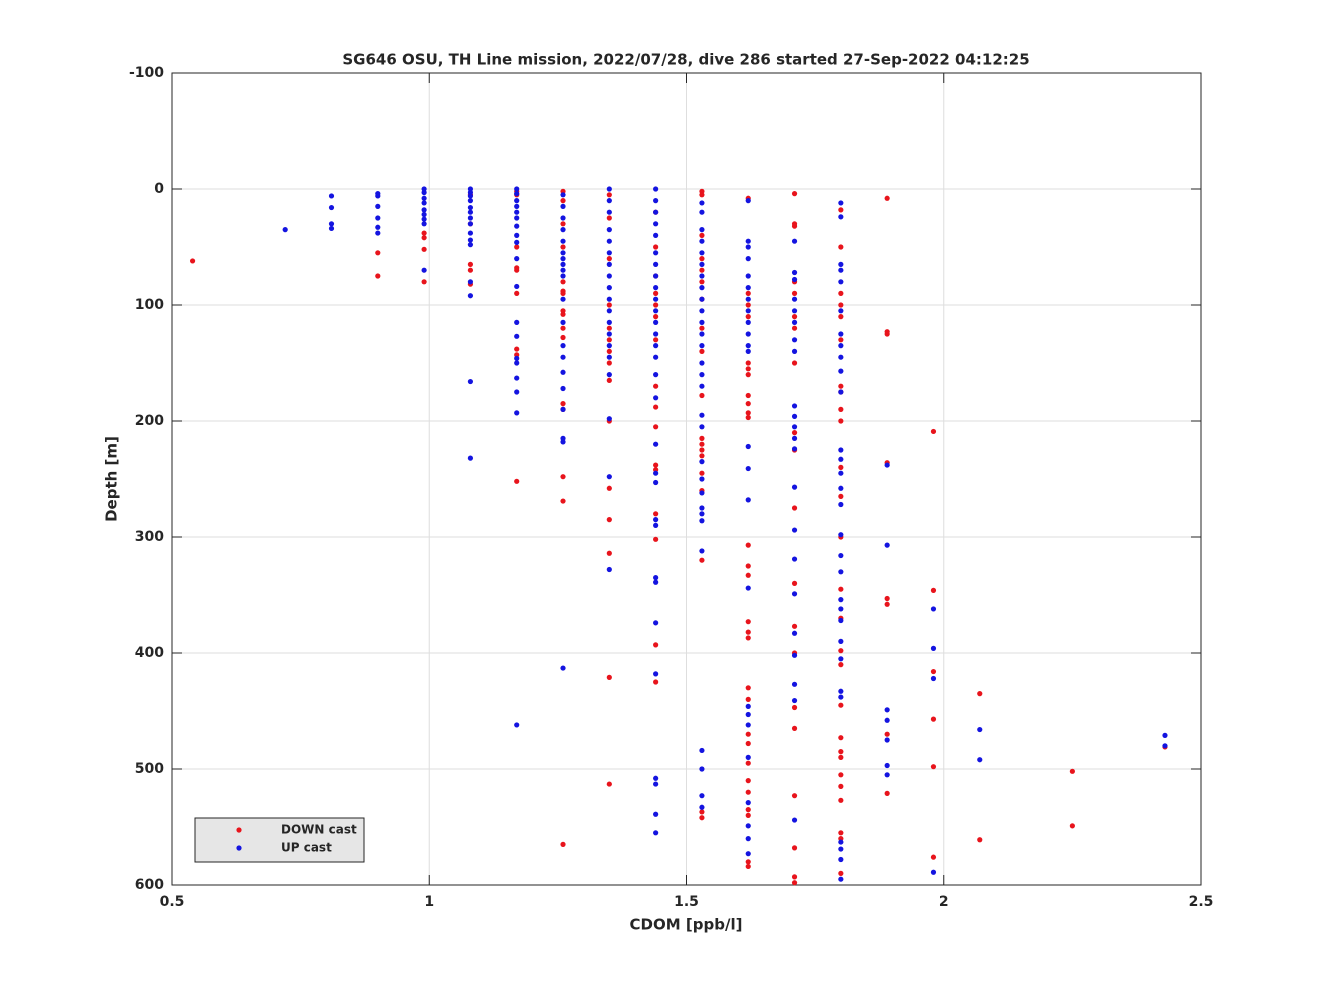 Image resolution: width=1328 pixels, height=996 pixels. I want to click on x-axis-label: CDOM [ppb/l], so click(686, 925).